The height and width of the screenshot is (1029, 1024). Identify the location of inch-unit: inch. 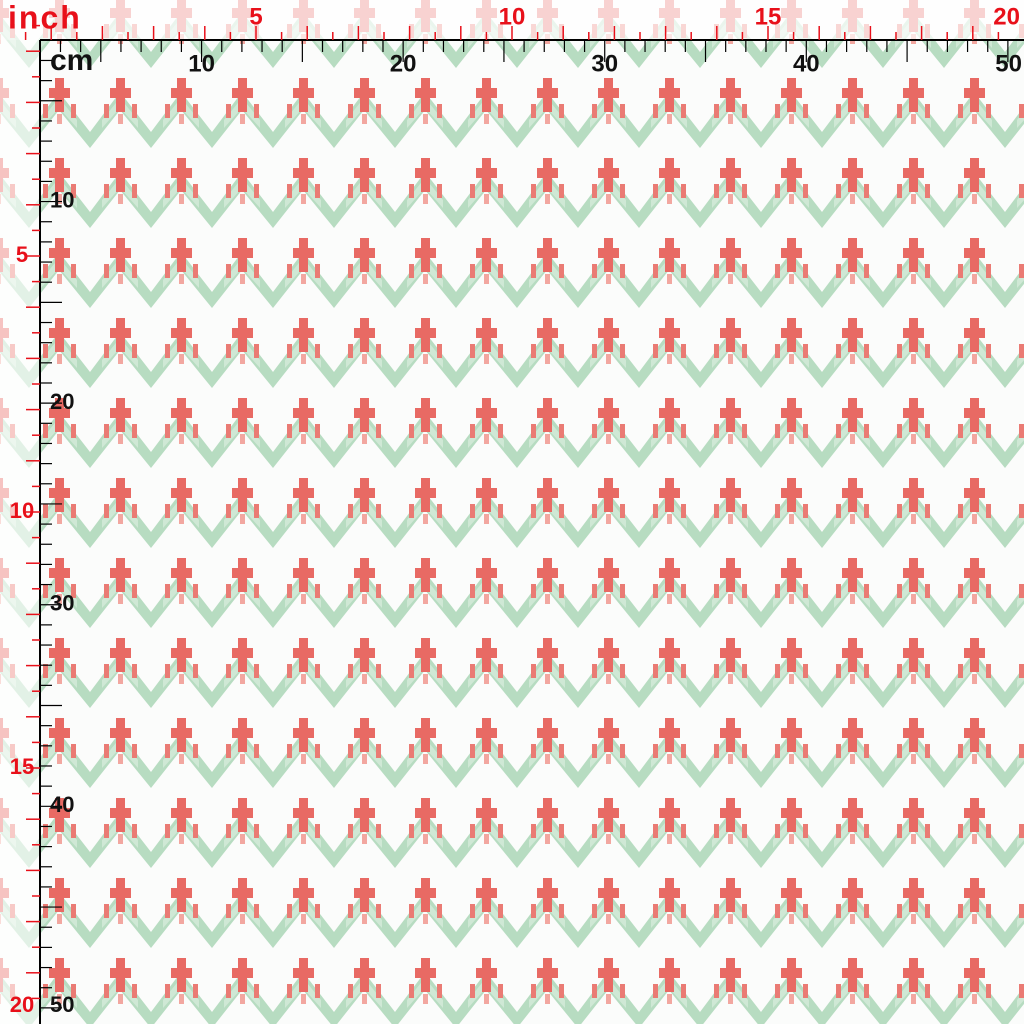
(45, 17).